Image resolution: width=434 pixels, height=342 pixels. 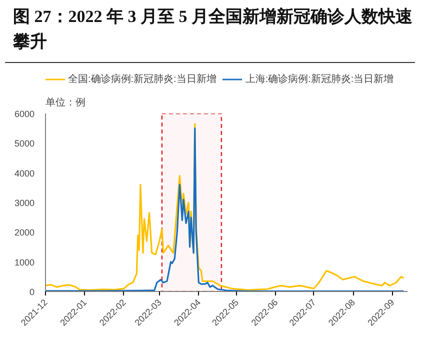 I want to click on chart-title: 图 27：2022 年 3 月至 5 月全国新增新冠确诊人数快速攀升, so click(x=213, y=29).